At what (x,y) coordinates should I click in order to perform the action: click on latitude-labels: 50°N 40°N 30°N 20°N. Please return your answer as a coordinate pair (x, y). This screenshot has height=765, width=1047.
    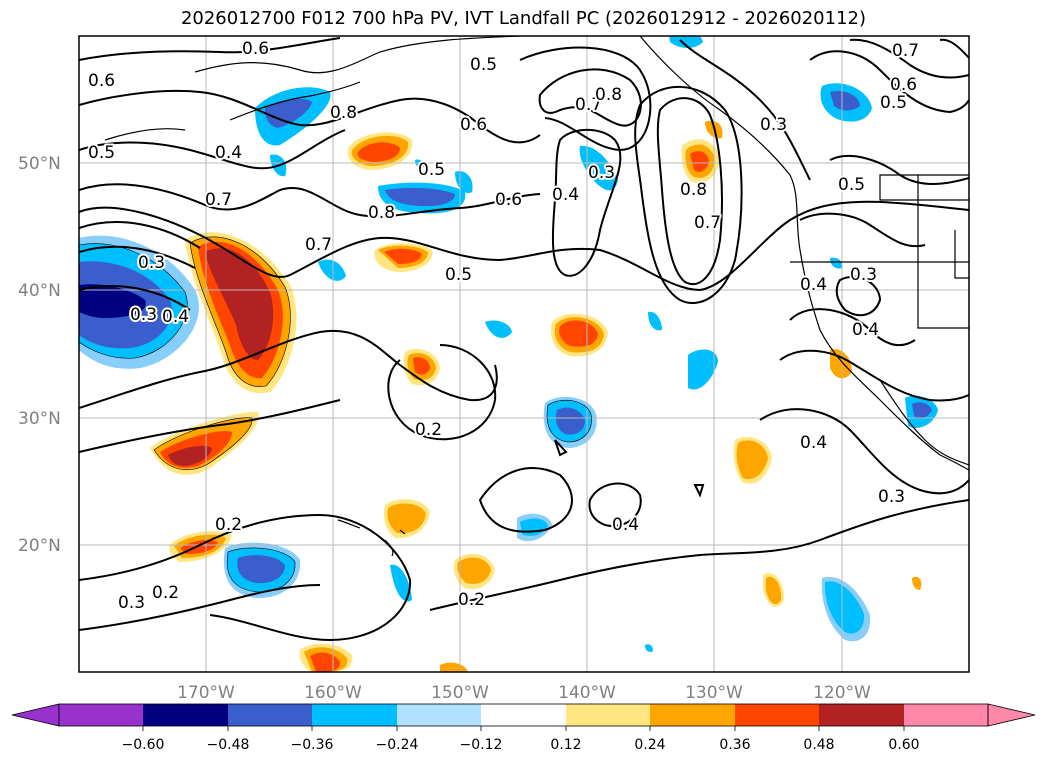
    Looking at the image, I should click on (39, 355).